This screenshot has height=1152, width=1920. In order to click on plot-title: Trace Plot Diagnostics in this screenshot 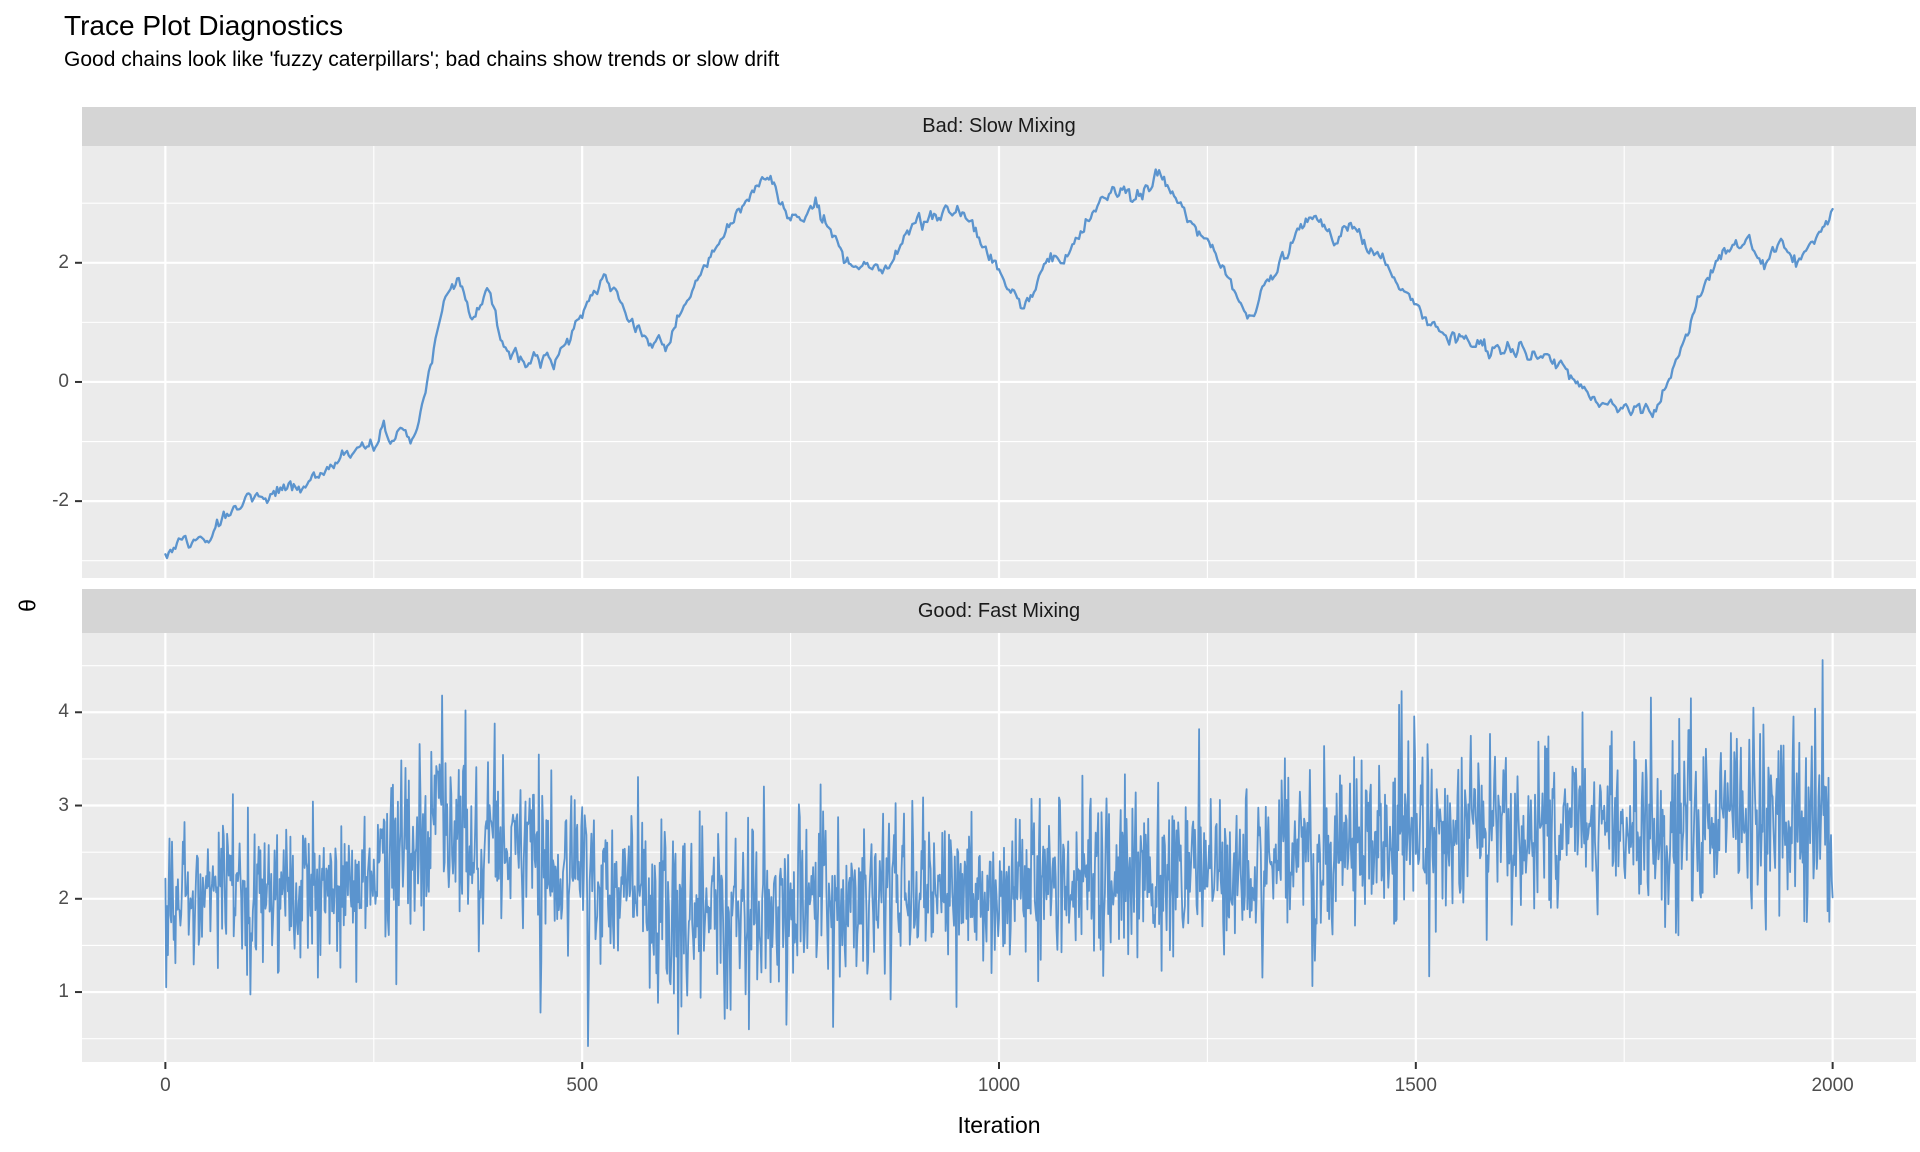, I will do `click(204, 25)`.